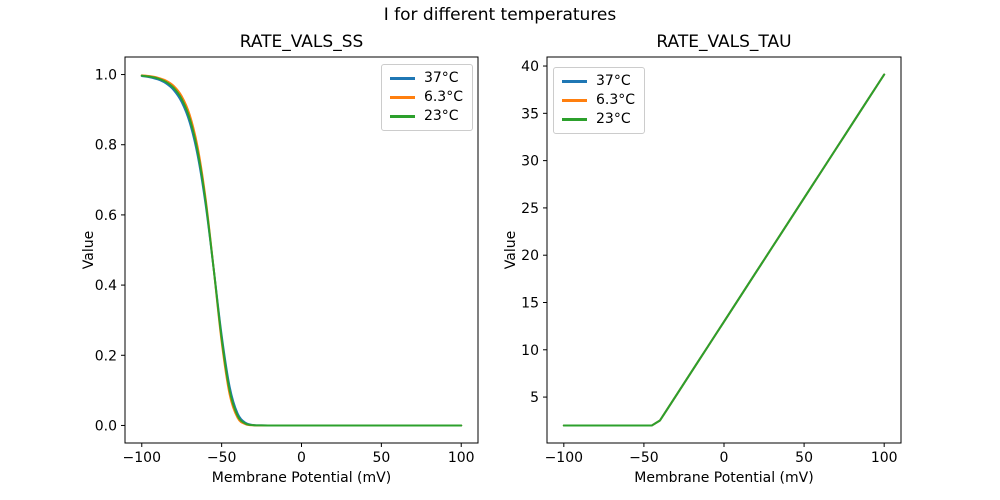 The height and width of the screenshot is (500, 1000). I want to click on y-tick-label: 25, so click(530, 209).